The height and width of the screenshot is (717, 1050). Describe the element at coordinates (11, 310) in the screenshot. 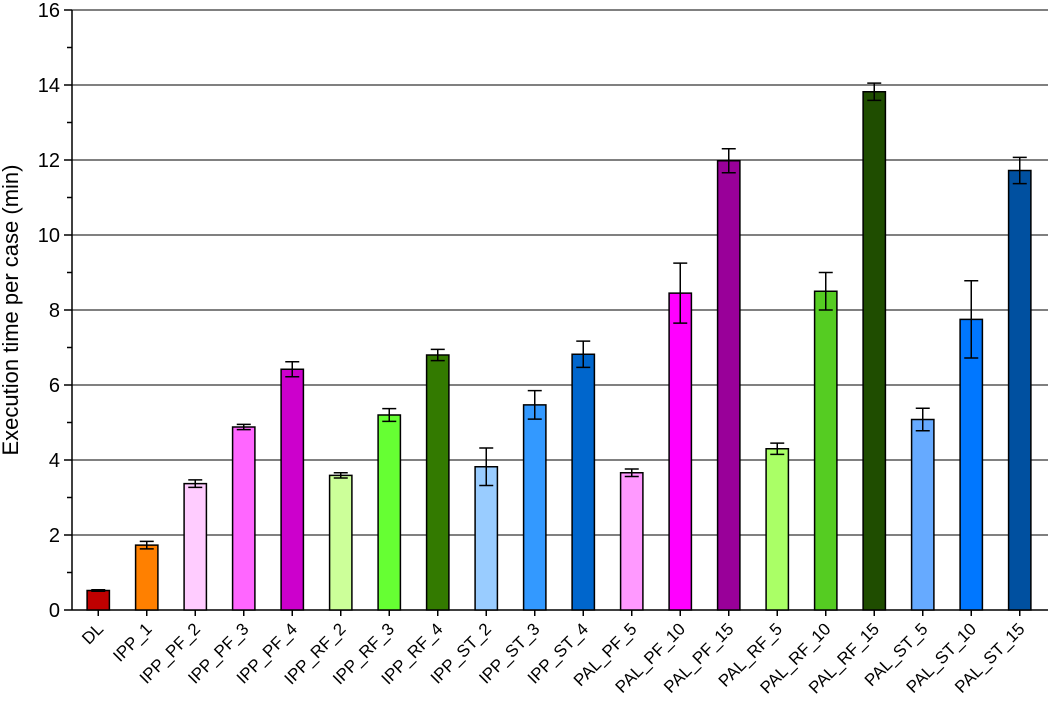

I see `y-axis-label: Execution time per case (min)` at that location.